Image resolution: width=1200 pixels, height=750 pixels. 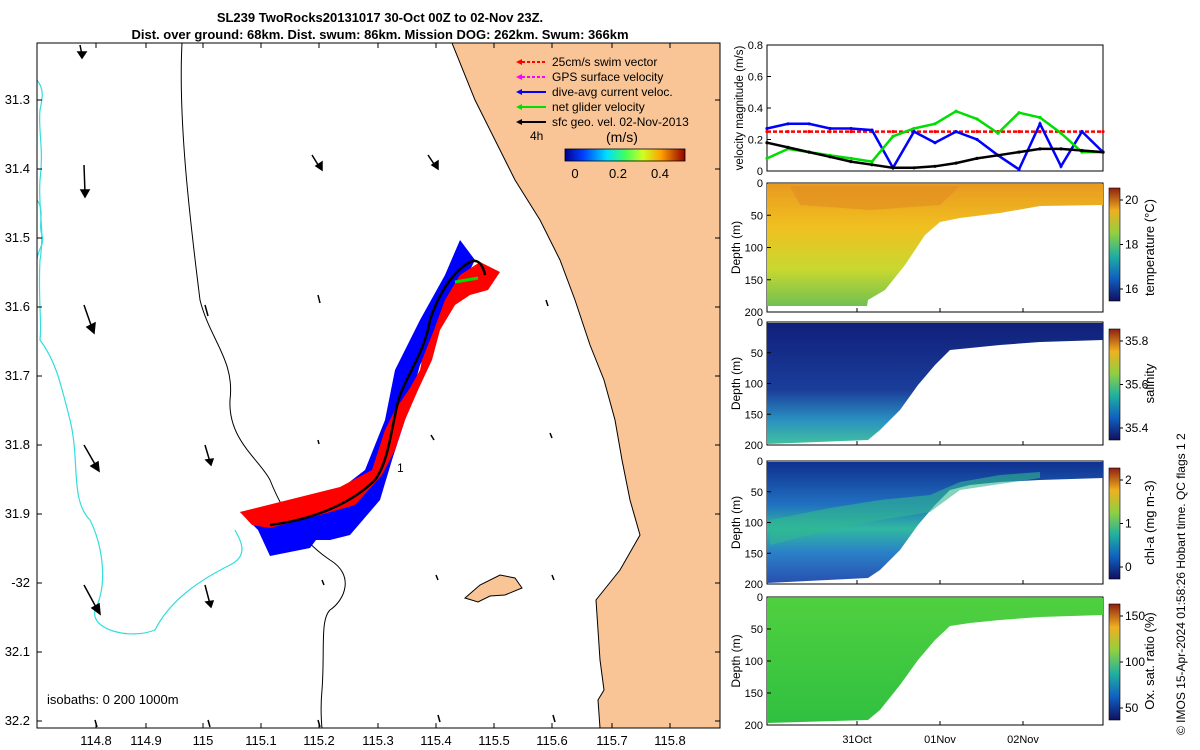 I want to click on chla-panel, so click(x=943, y=522).